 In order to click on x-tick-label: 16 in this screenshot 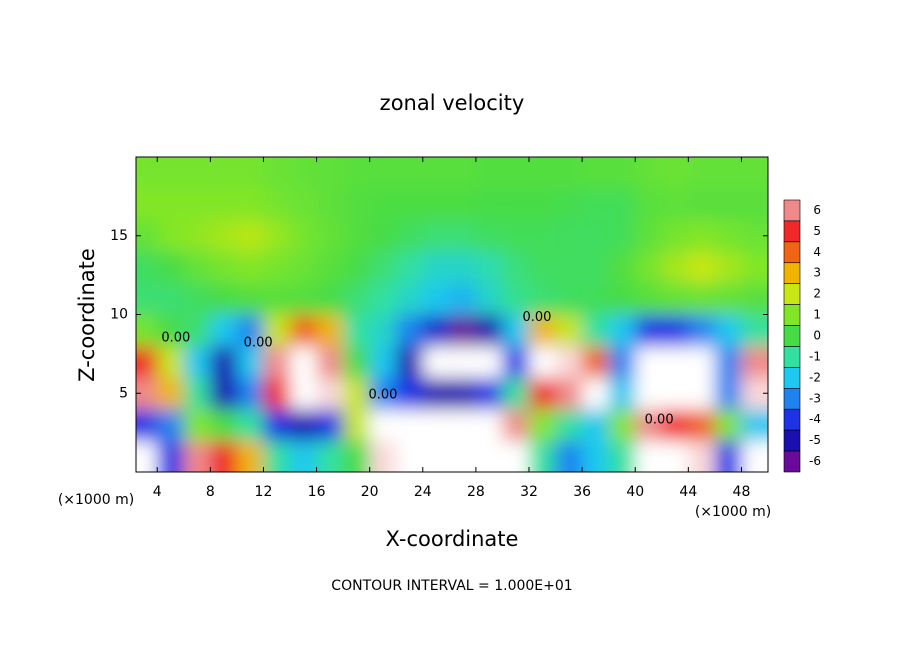, I will do `click(317, 492)`.